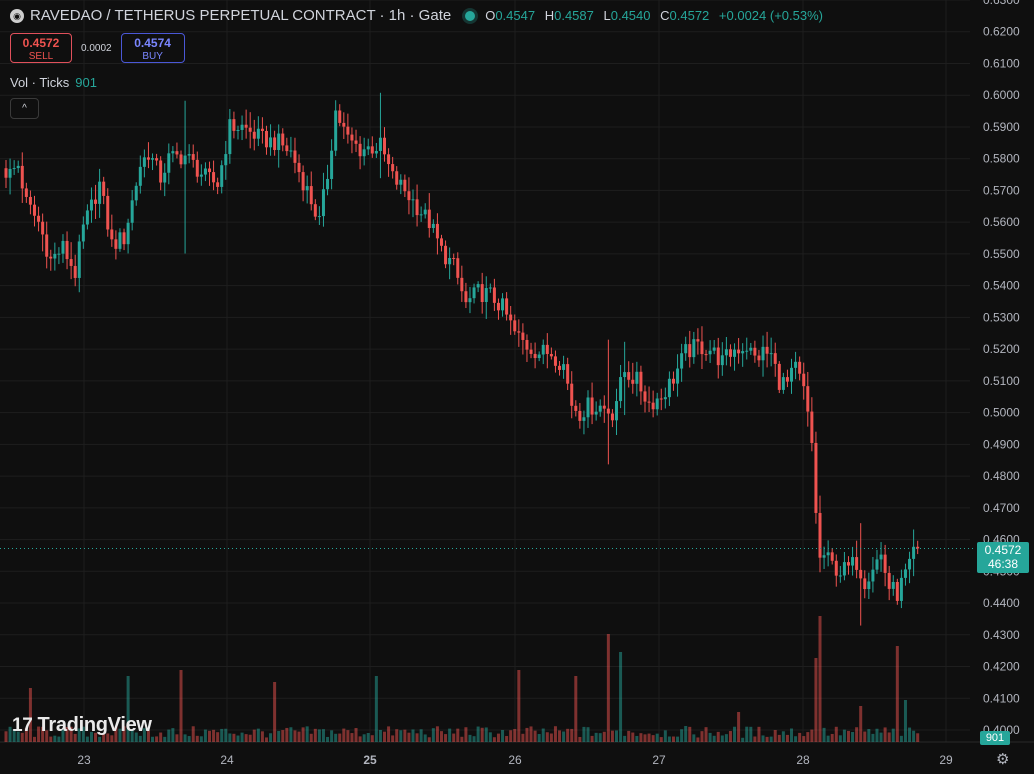 The width and height of the screenshot is (1034, 774). Describe the element at coordinates (1001, 286) in the screenshot. I see `y-axis-tick-label: 0.5400` at that location.